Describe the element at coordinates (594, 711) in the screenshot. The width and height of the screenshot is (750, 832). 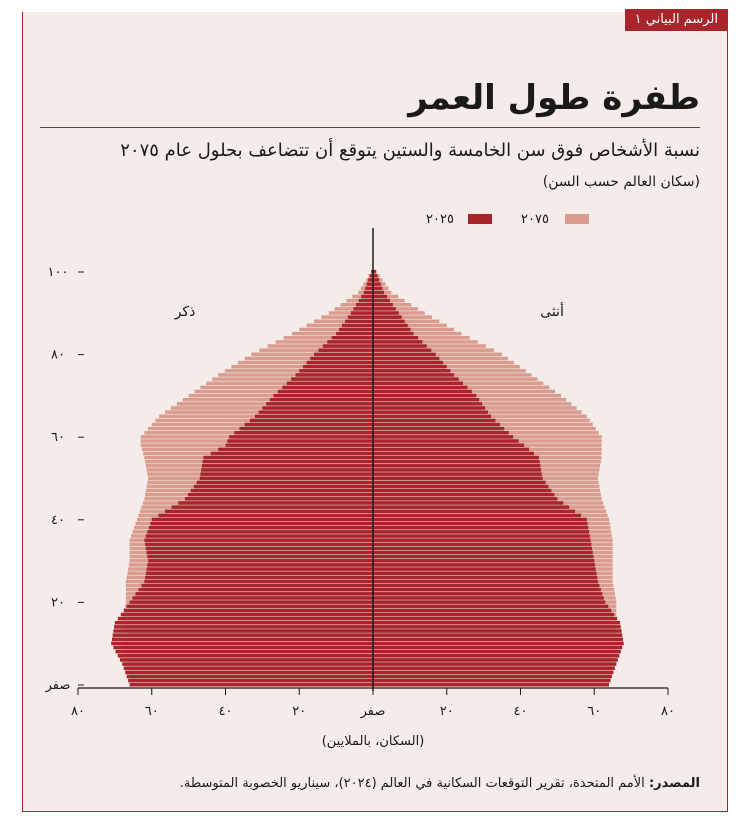
I see `x-tick-label-7: ٦٠` at that location.